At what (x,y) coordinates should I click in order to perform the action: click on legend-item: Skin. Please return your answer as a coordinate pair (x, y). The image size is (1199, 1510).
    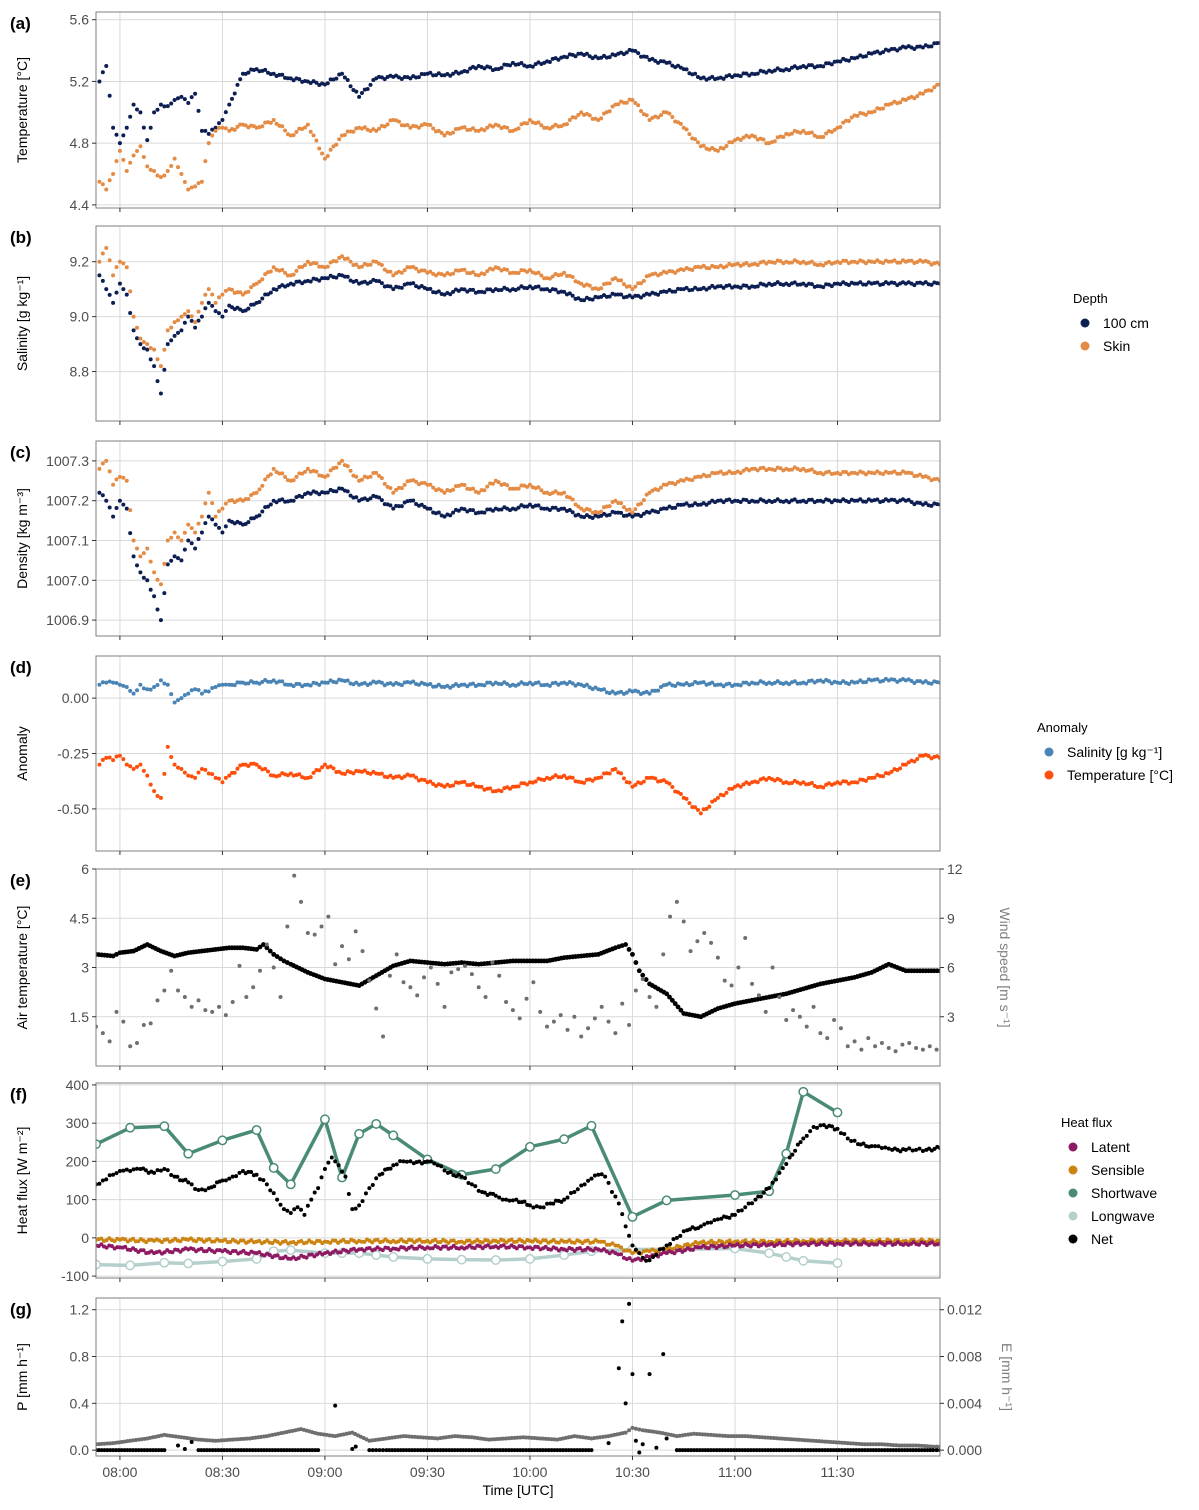
    Looking at the image, I should click on (1105, 346).